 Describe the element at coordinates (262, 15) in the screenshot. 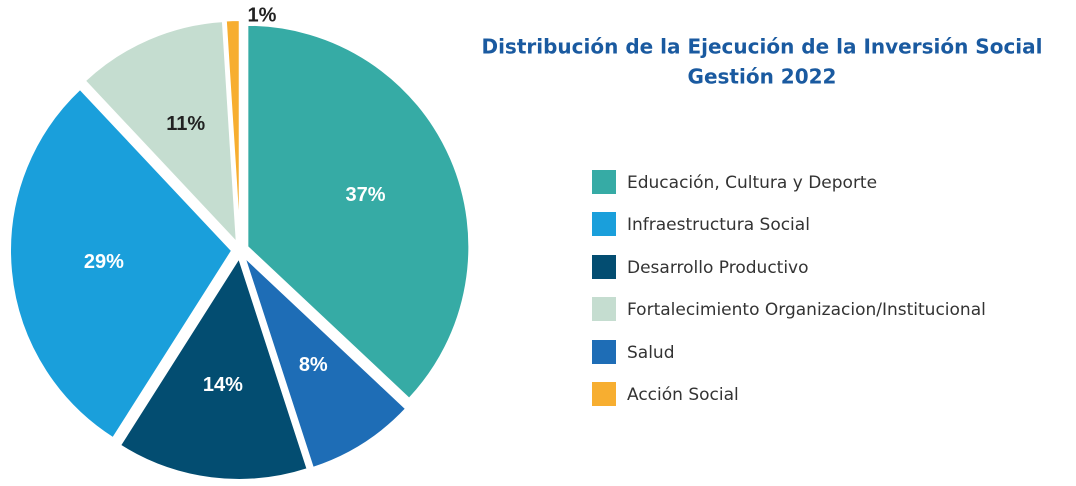

I see `data-label: 1%` at that location.